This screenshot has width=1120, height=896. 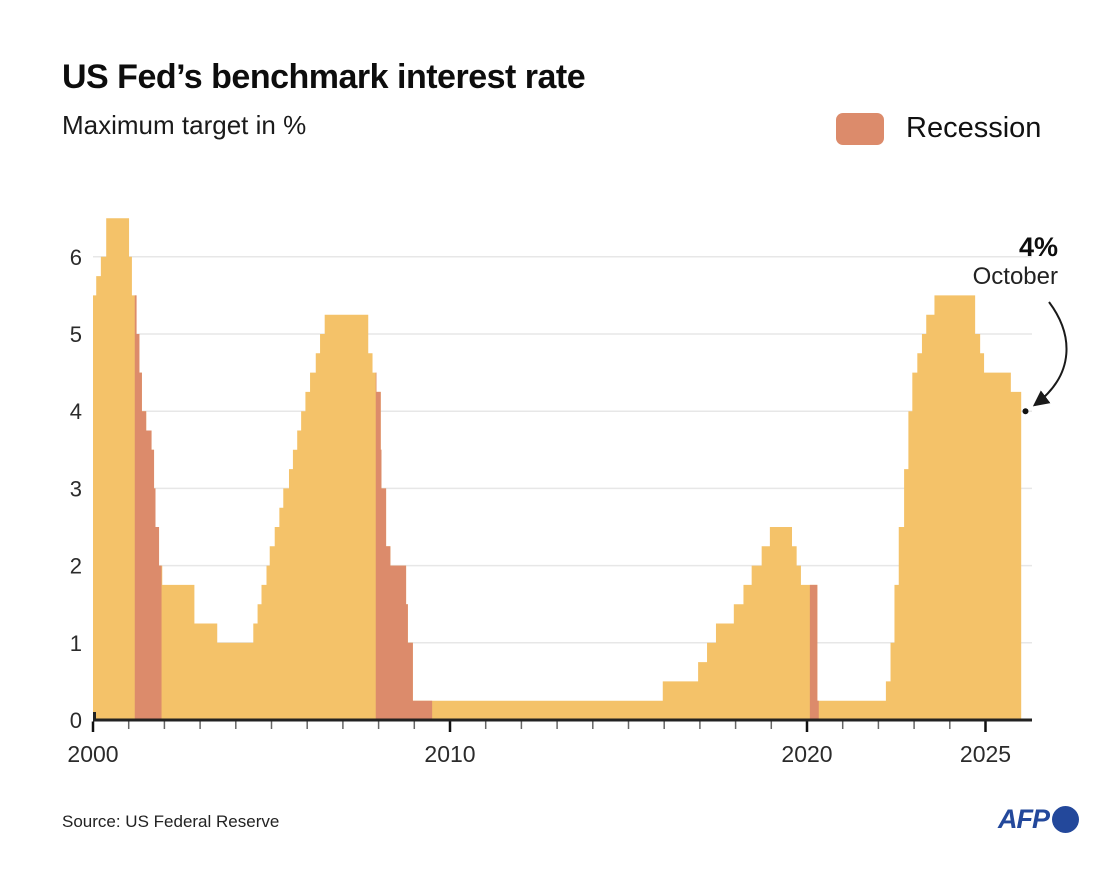 What do you see at coordinates (76, 488) in the screenshot?
I see `y-tick-label-3: 3` at bounding box center [76, 488].